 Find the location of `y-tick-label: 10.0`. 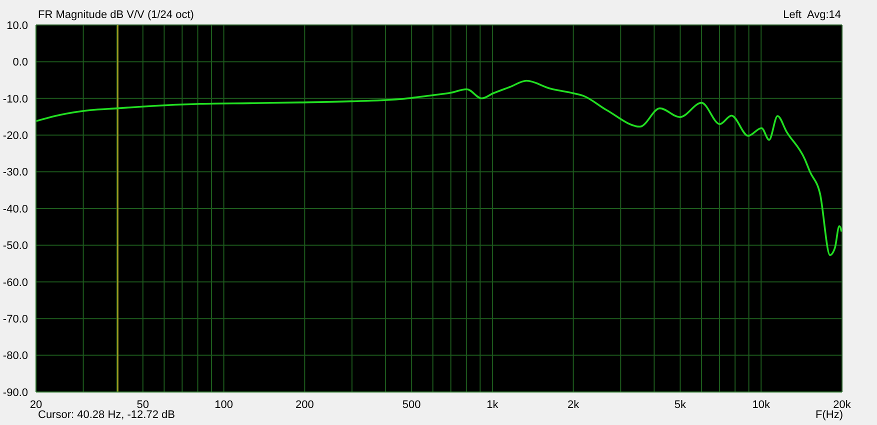

y-tick-label: 10.0 is located at coordinates (17, 26).